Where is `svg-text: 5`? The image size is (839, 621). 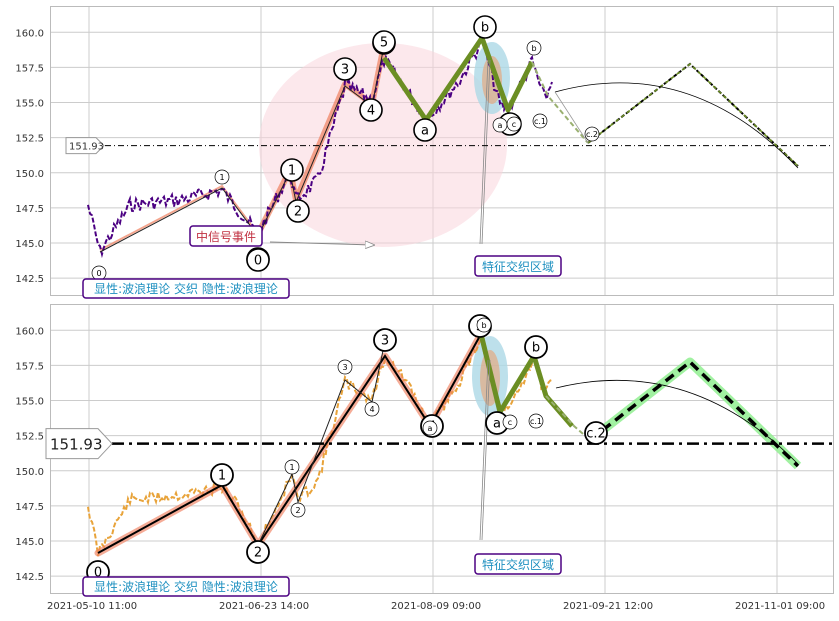 svg-text: 5 is located at coordinates (384, 43).